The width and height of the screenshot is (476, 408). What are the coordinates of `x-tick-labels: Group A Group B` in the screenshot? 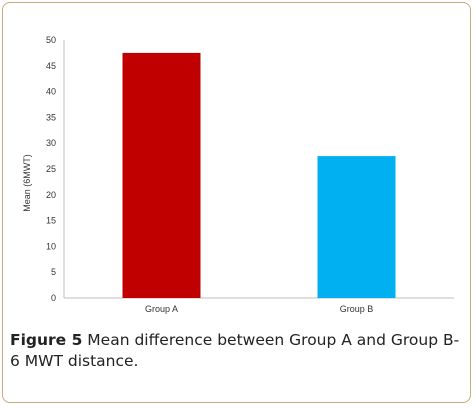 It's located at (259, 309).